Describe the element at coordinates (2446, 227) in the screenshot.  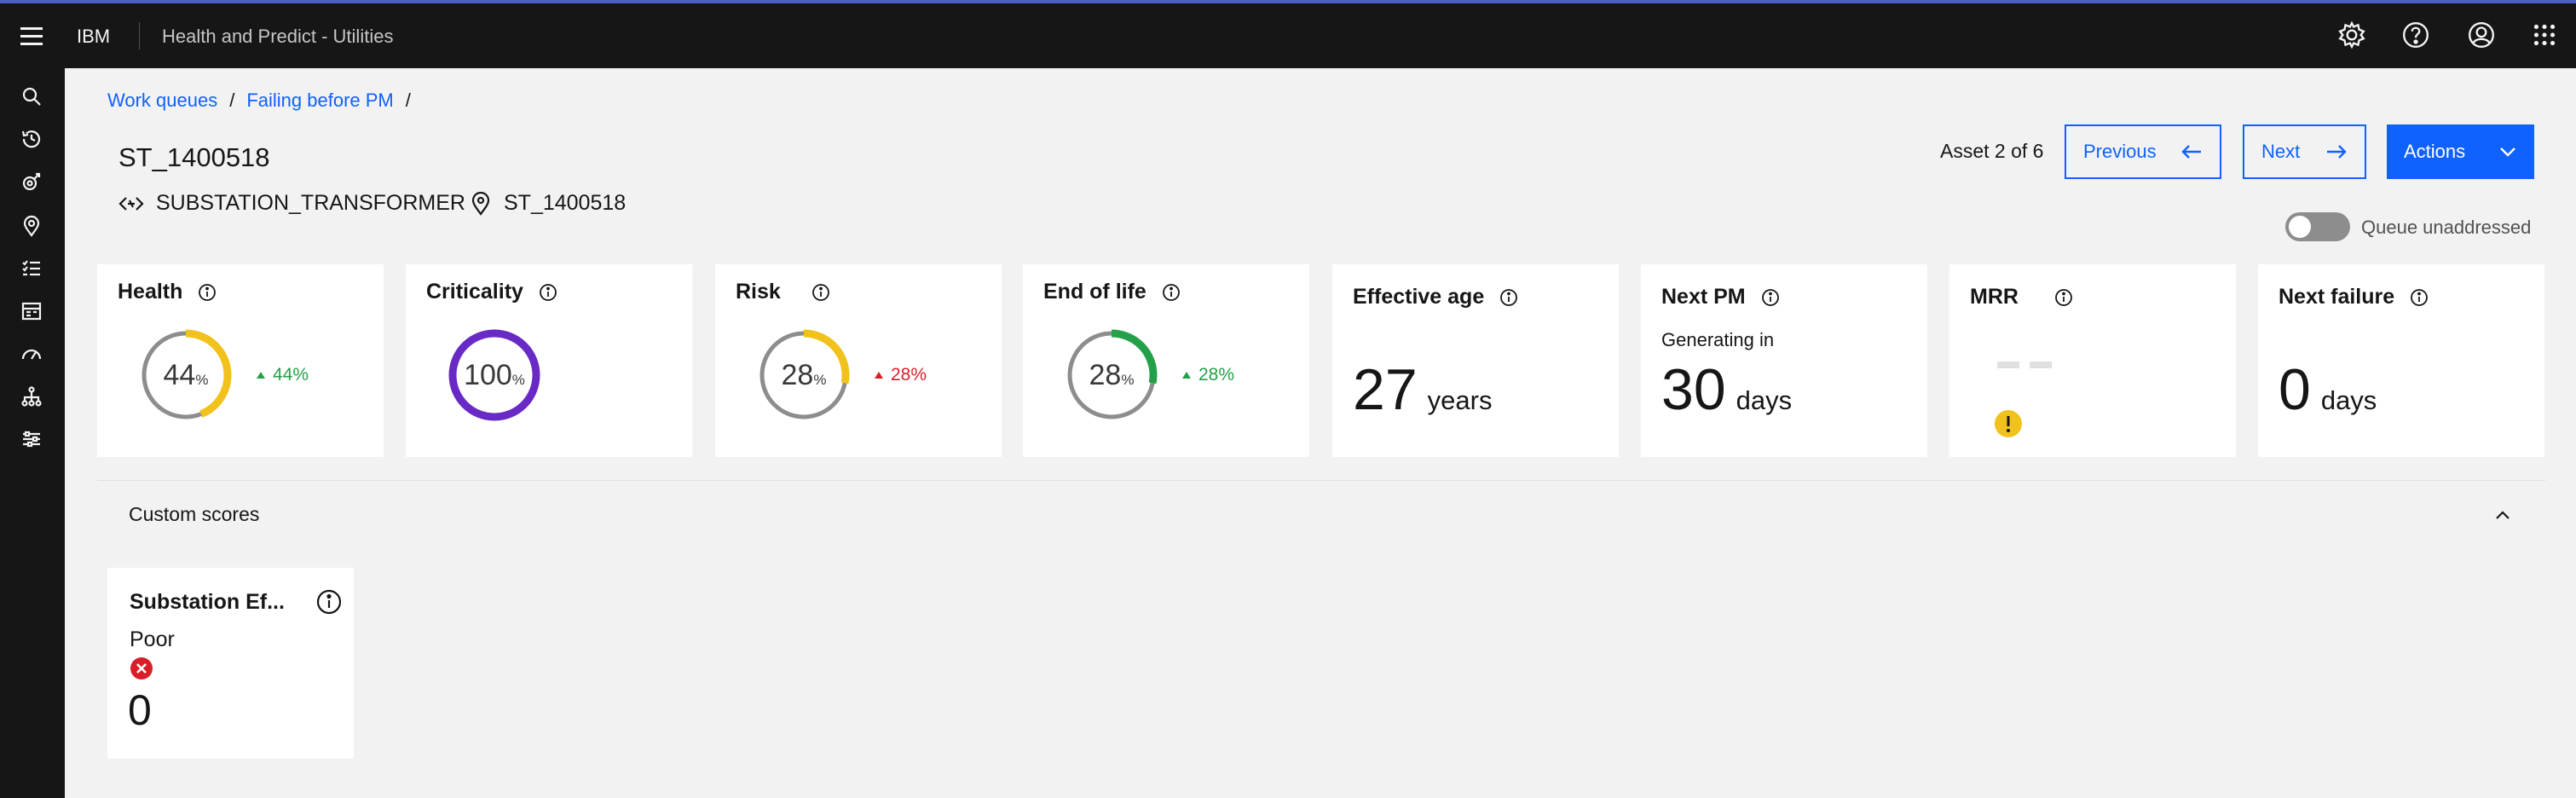
I see `queue-unaddressed-label: Queue unaddressed` at that location.